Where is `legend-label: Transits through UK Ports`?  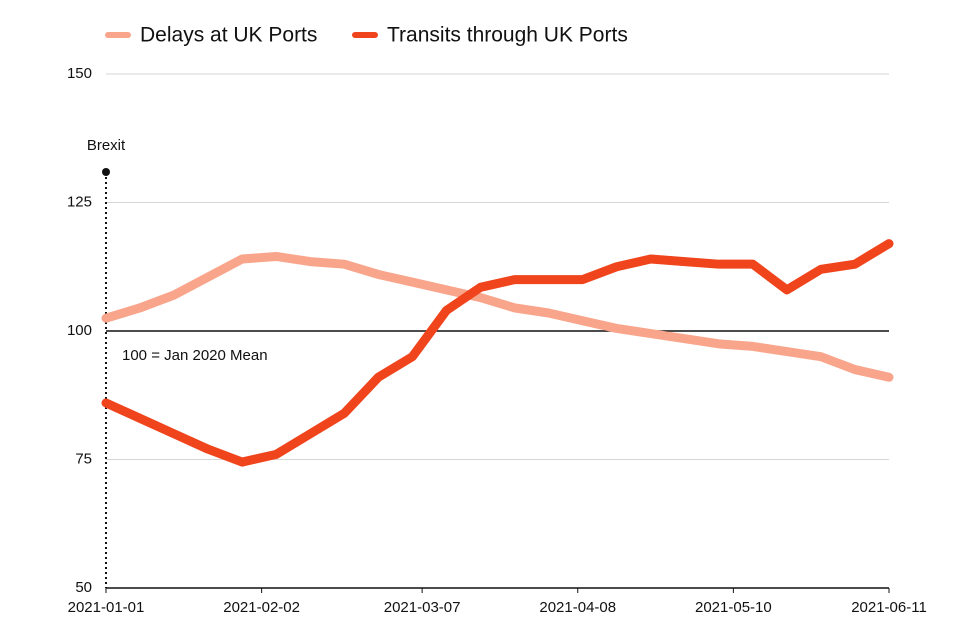
legend-label: Transits through UK Ports is located at coordinates (507, 35).